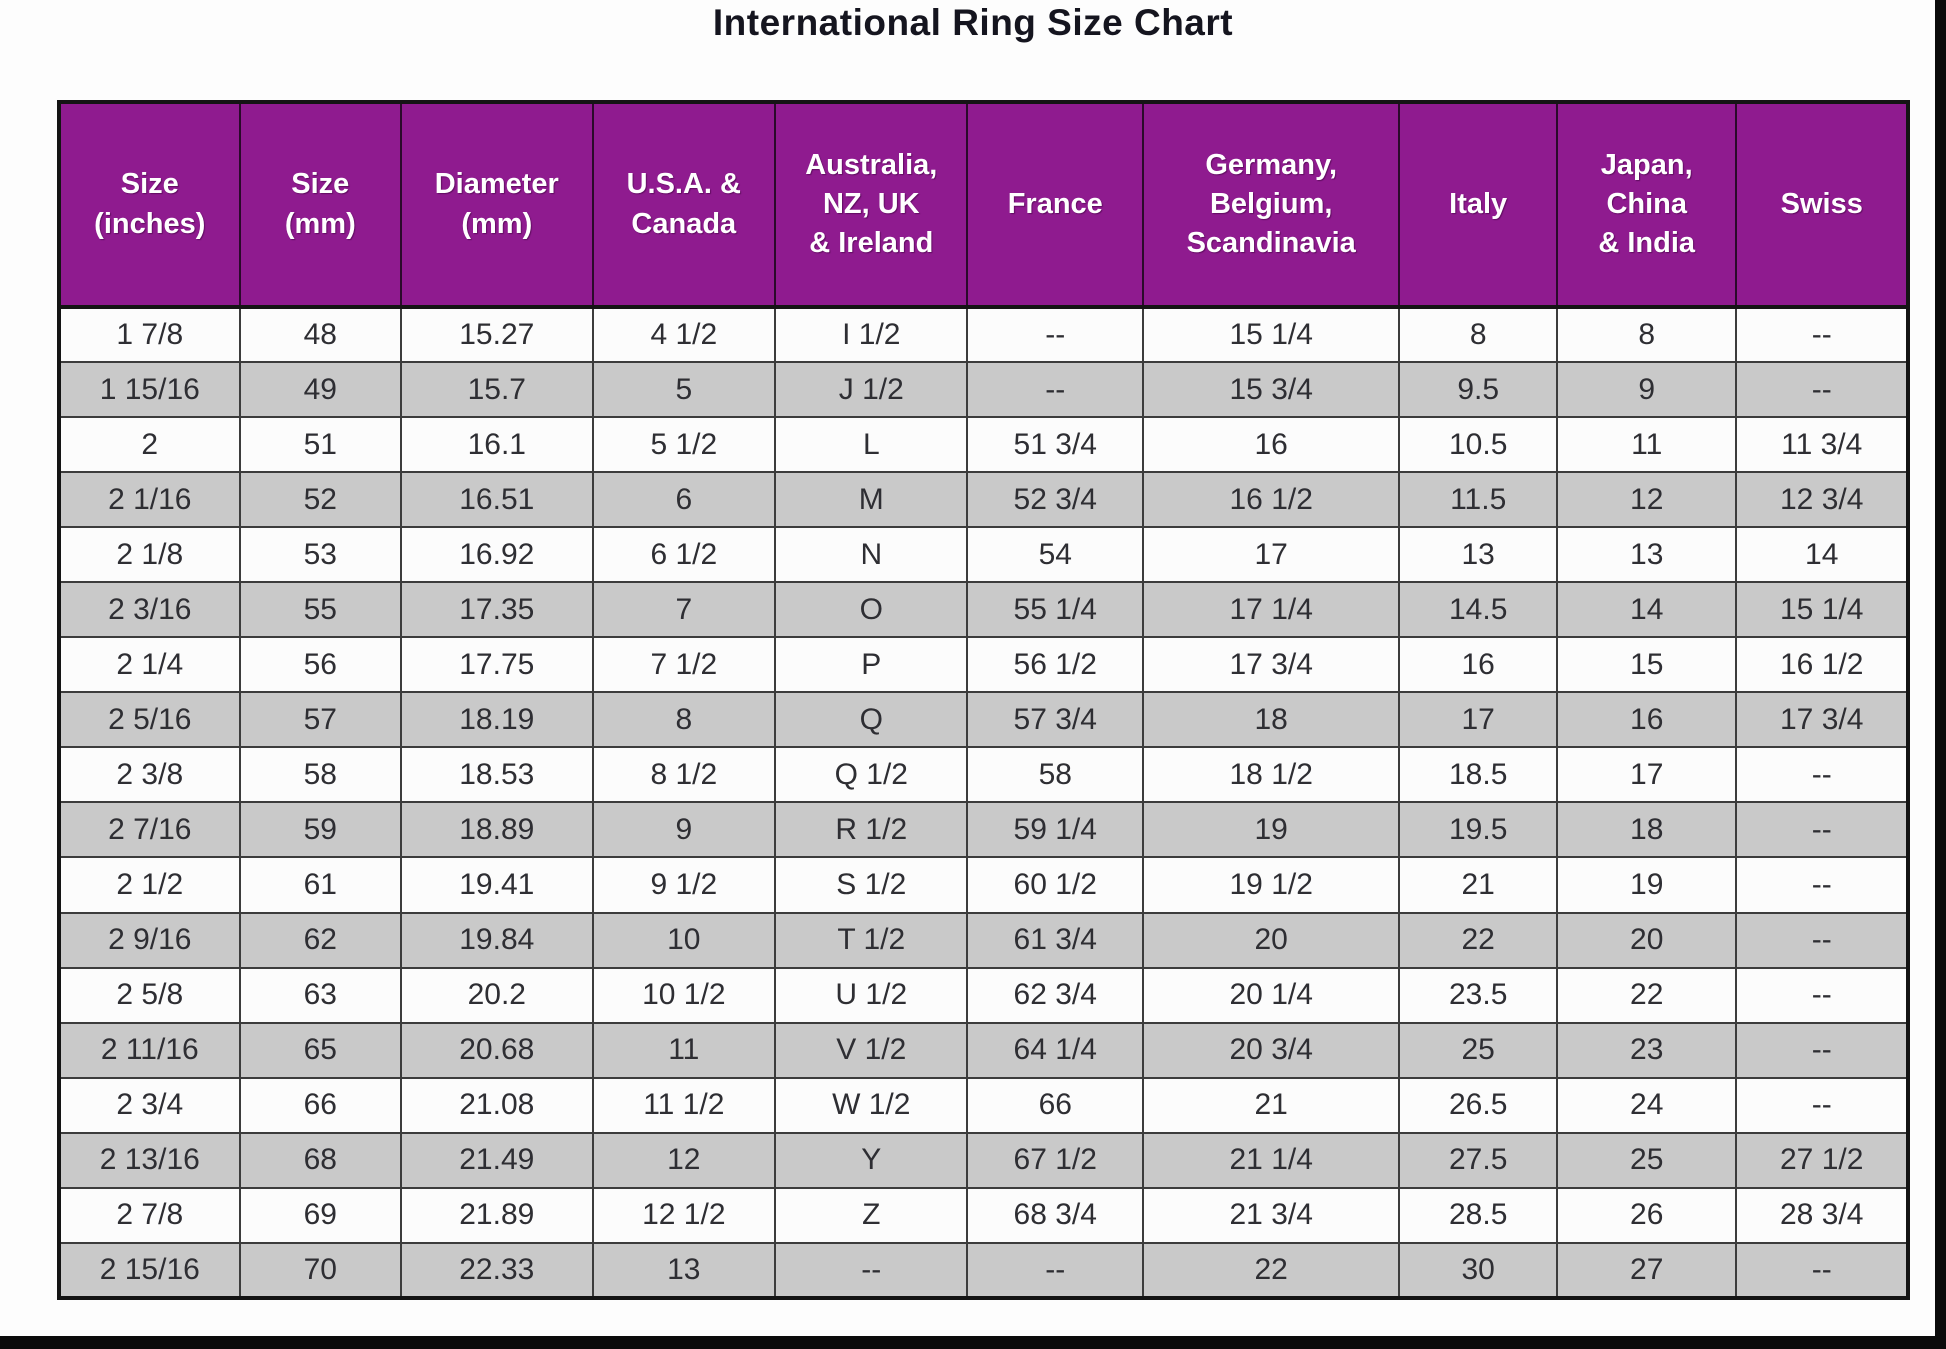 The image size is (1946, 1349). What do you see at coordinates (1055, 940) in the screenshot?
I see `table-cell: 61 3/4` at bounding box center [1055, 940].